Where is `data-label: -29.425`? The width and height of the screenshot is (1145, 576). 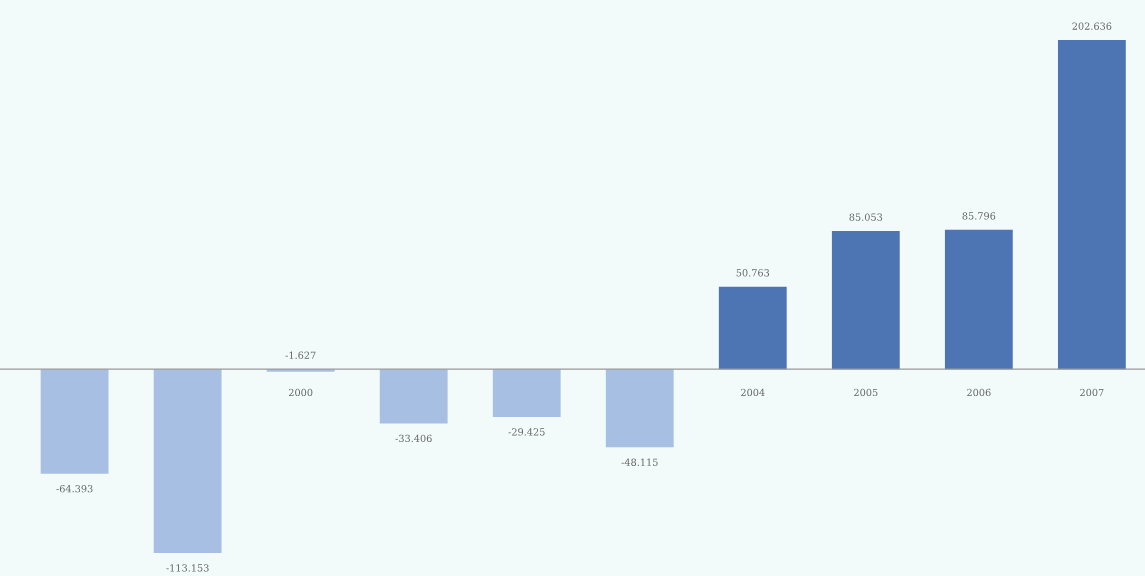 data-label: -29.425 is located at coordinates (526, 432).